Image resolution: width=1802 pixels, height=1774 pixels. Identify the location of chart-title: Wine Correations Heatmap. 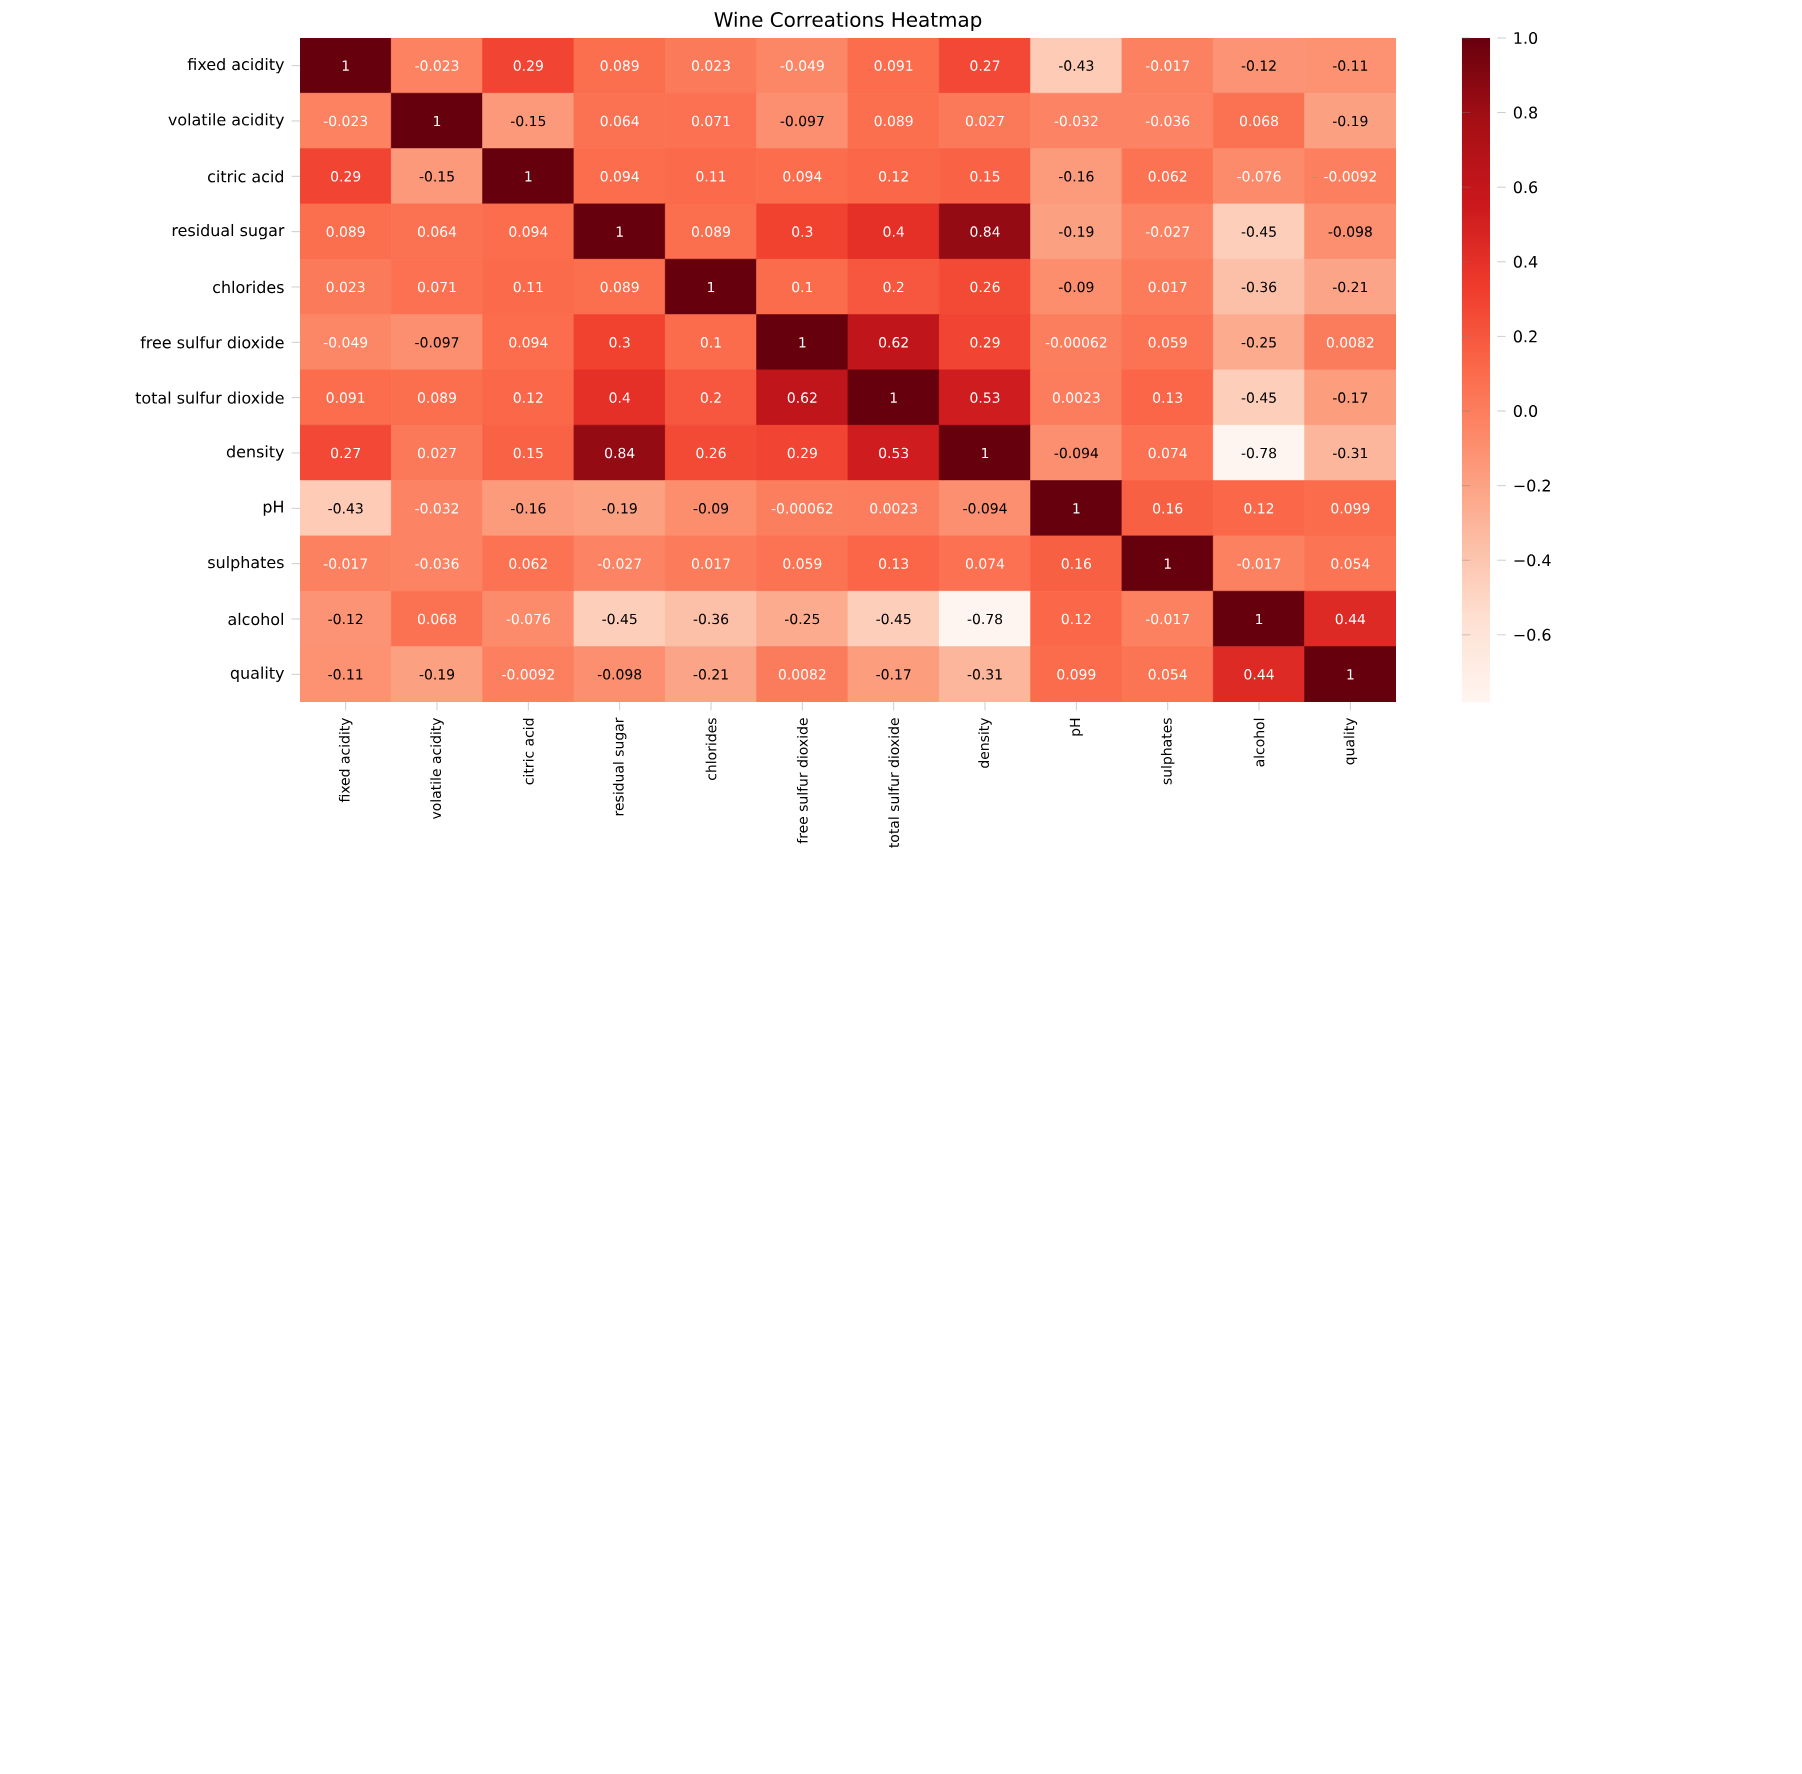
(848, 21).